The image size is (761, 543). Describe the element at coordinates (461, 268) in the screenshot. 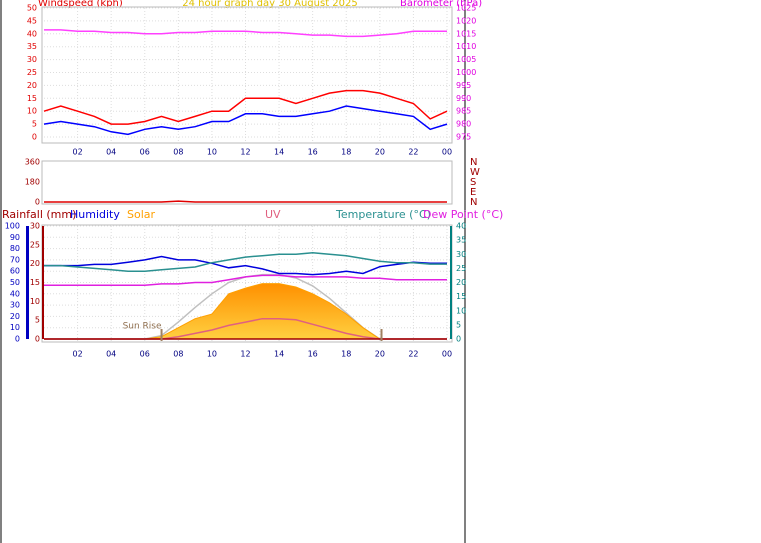

I see `y2-tick-label: 25` at that location.